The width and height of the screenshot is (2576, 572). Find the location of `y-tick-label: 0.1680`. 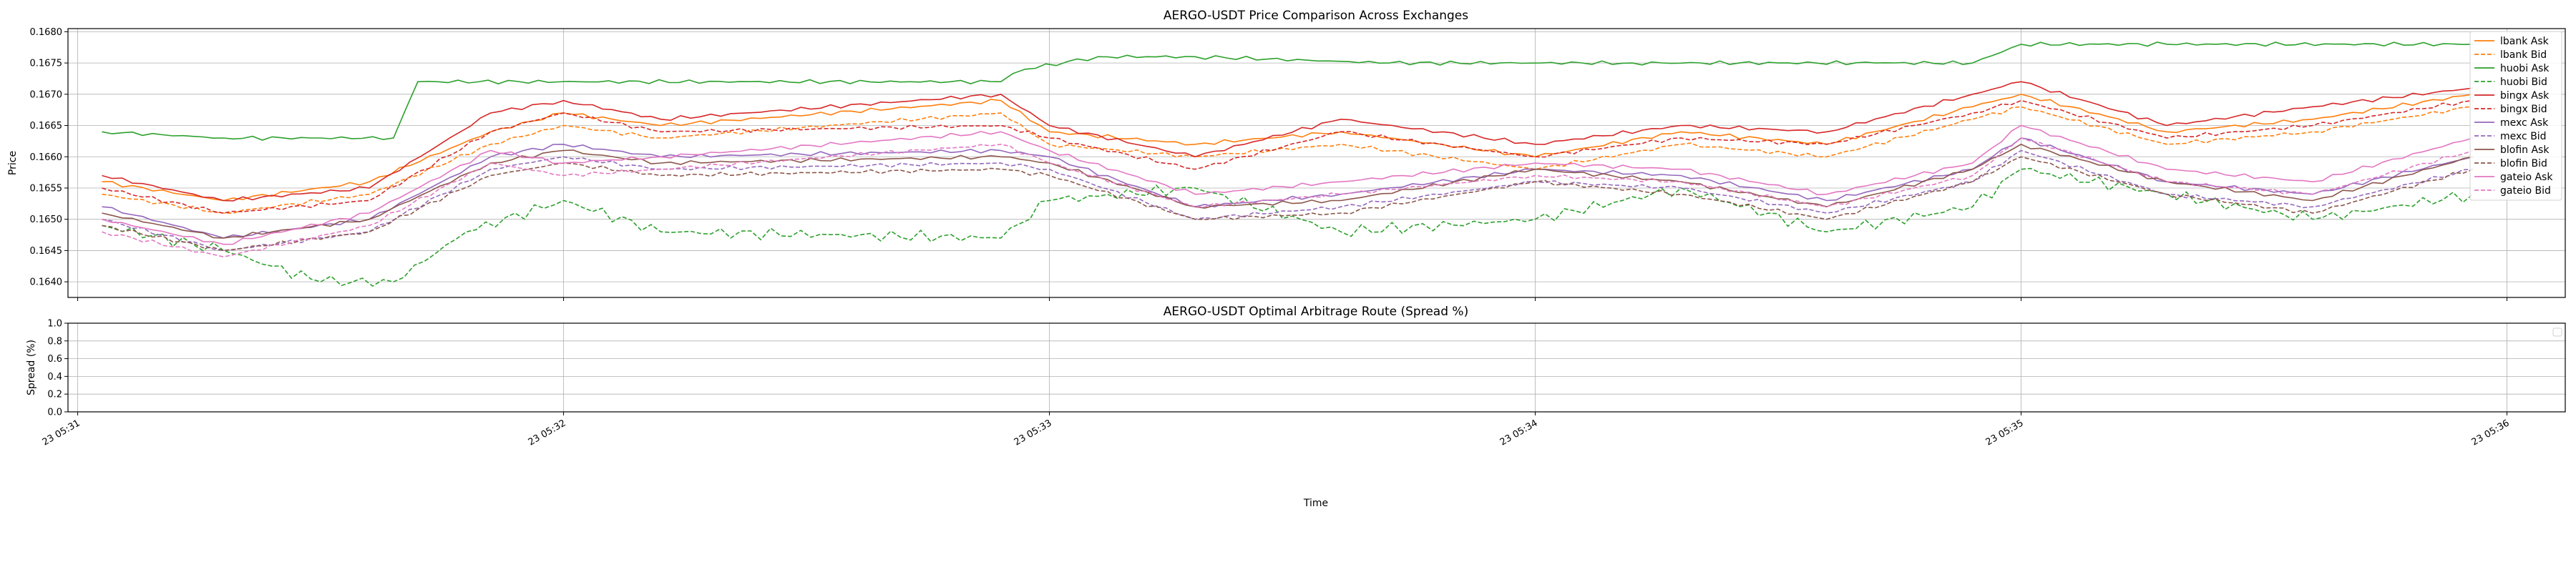

y-tick-label: 0.1680 is located at coordinates (46, 32).